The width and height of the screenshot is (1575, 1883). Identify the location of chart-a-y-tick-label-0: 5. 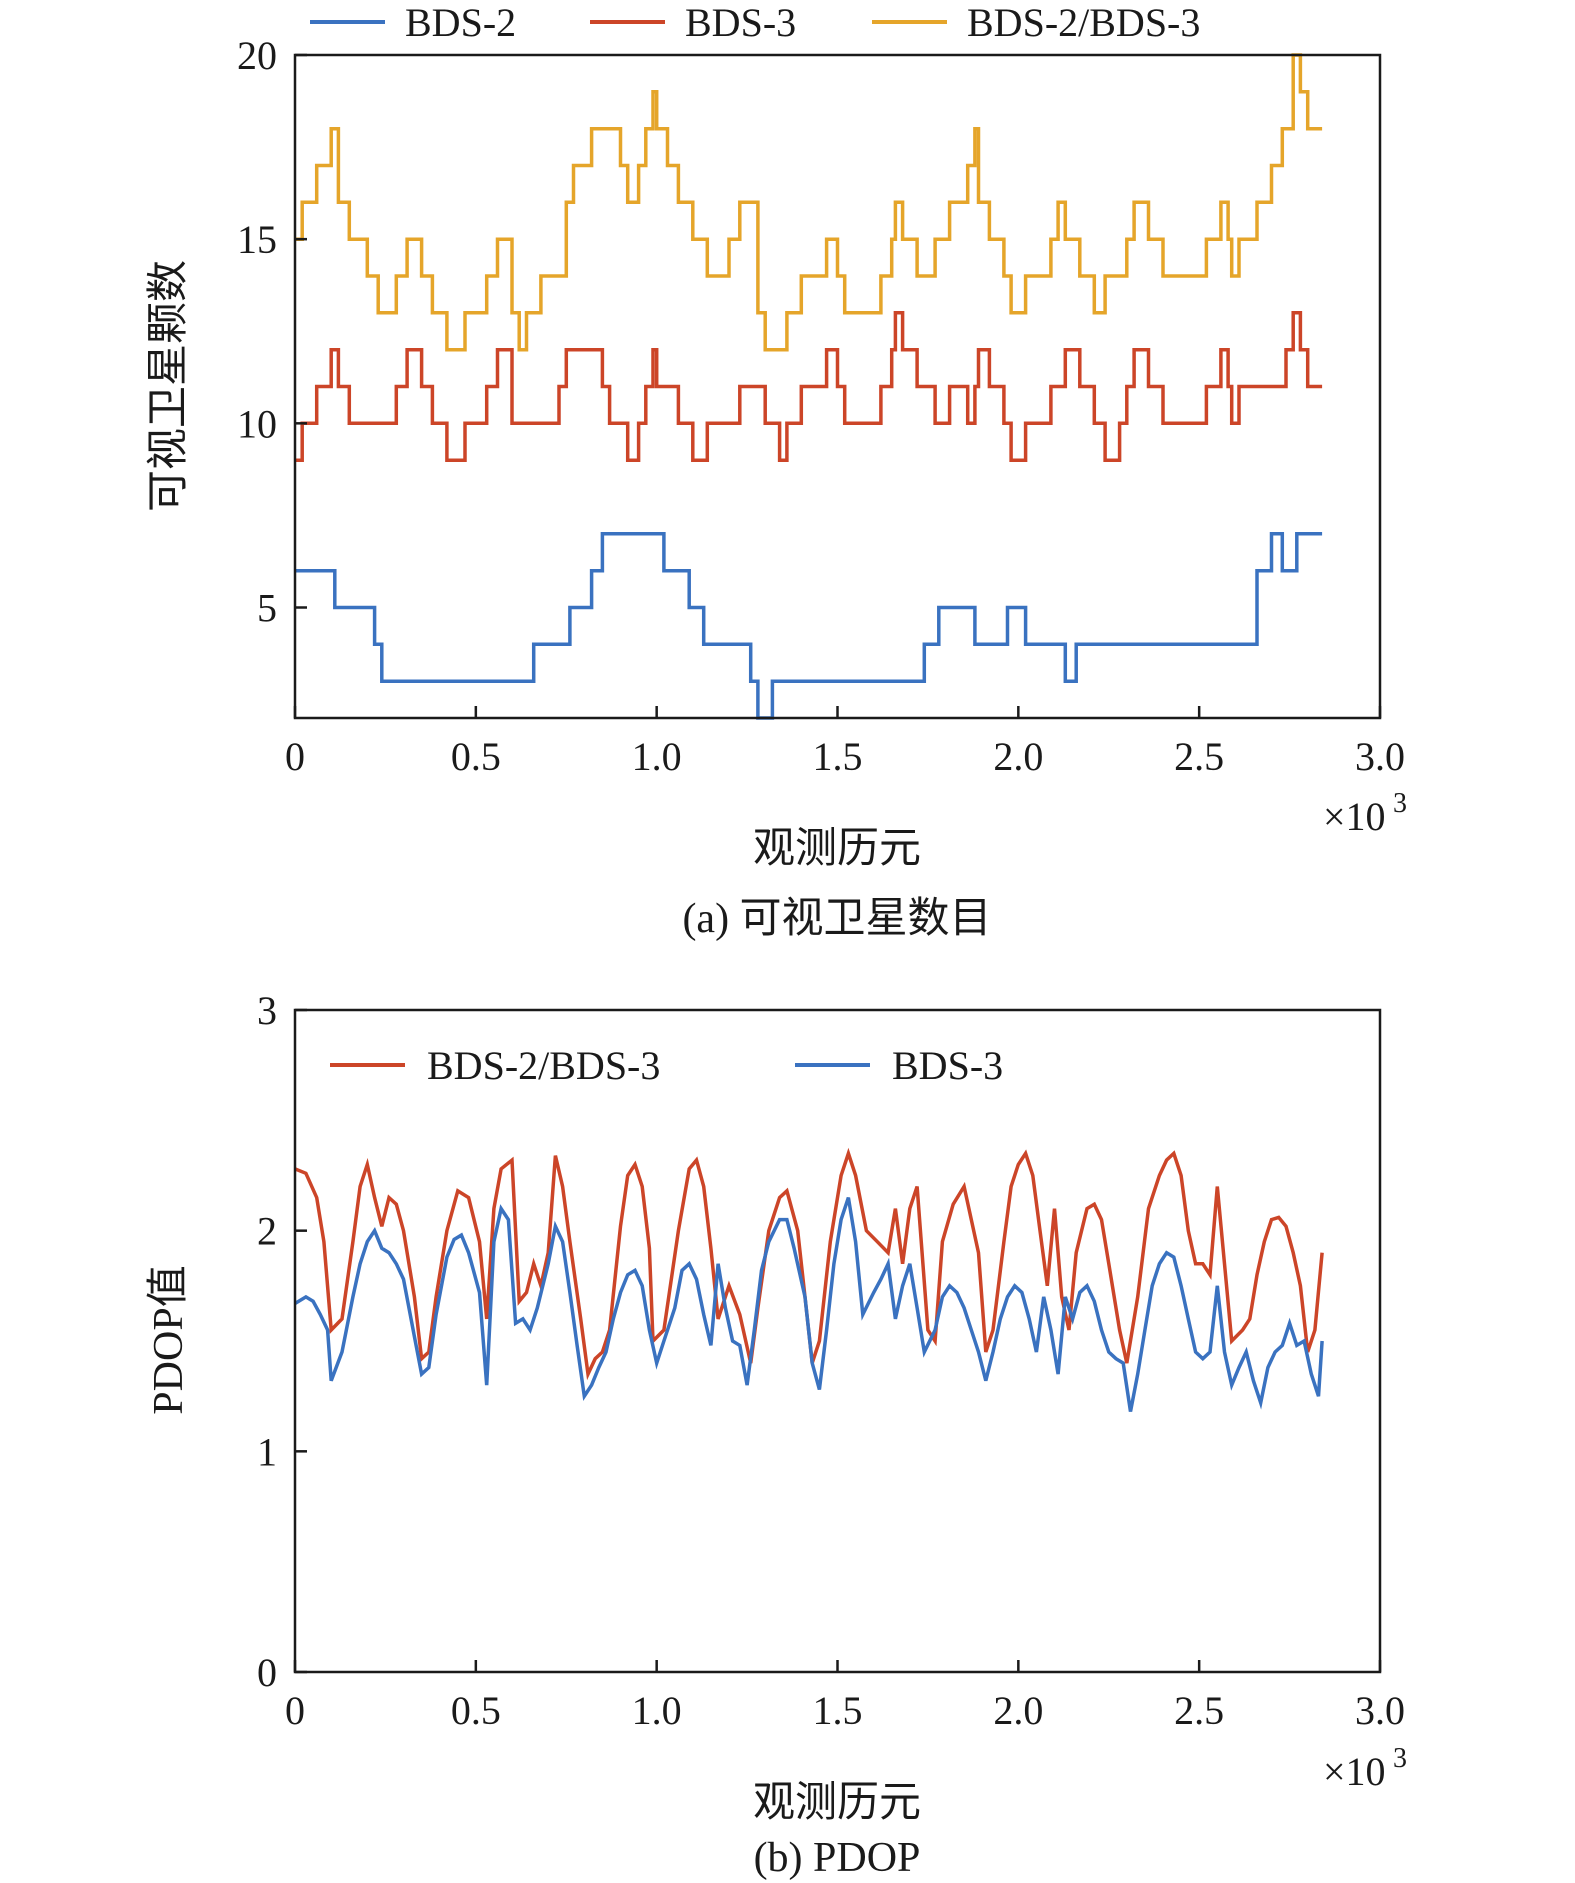
(267, 608).